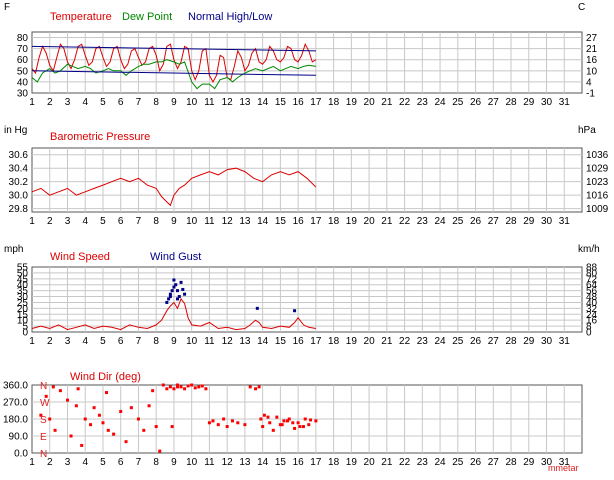  Describe the element at coordinates (476, 221) in the screenshot. I see `x-tick-label: 26` at that location.